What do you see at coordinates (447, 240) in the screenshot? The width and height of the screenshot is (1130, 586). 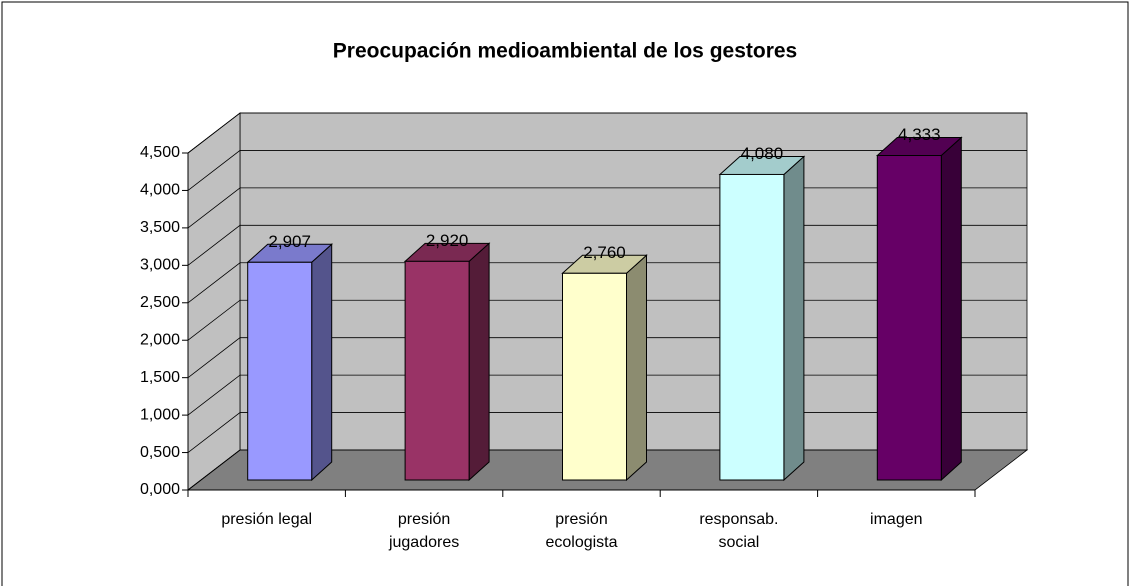 I see `data-label: 2,920` at bounding box center [447, 240].